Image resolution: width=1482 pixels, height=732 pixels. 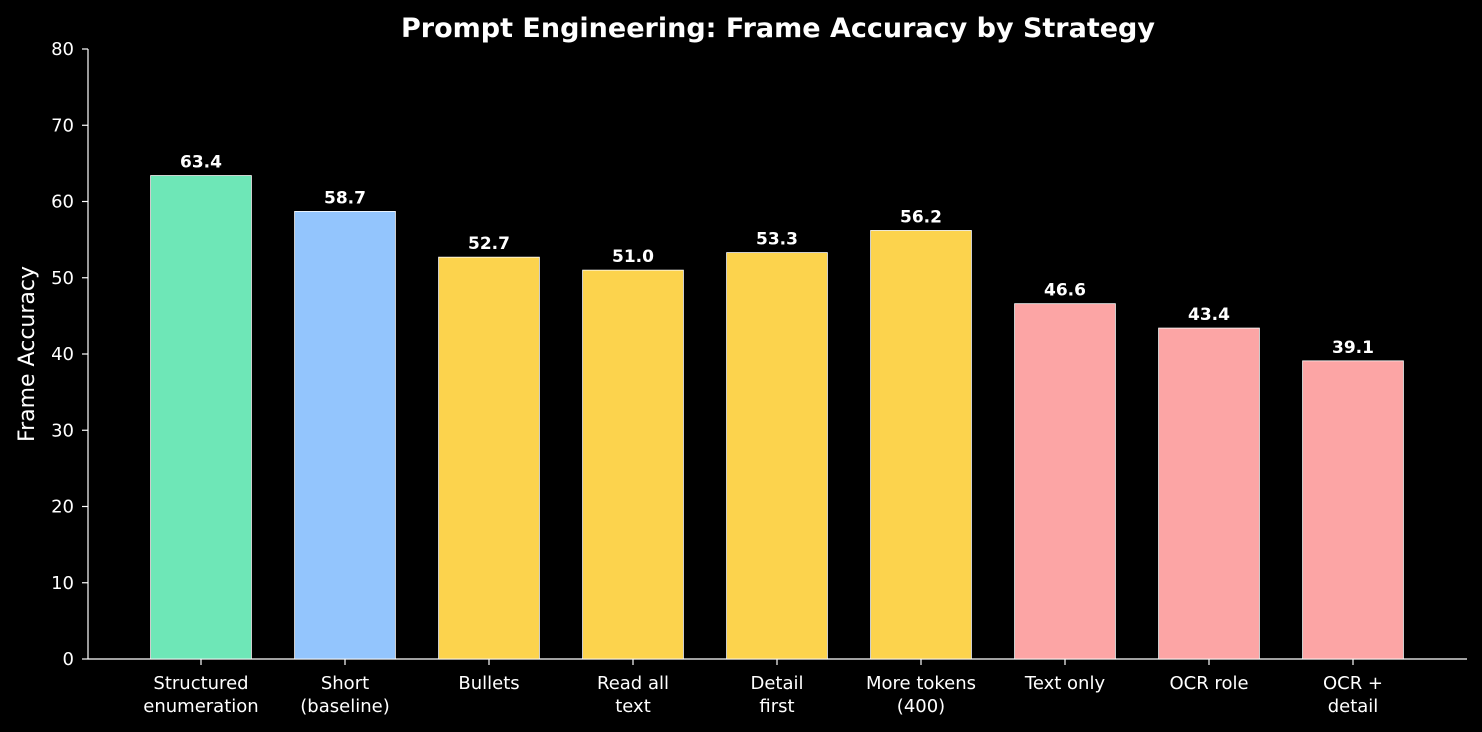 I want to click on value-label: 53.3, so click(x=777, y=240).